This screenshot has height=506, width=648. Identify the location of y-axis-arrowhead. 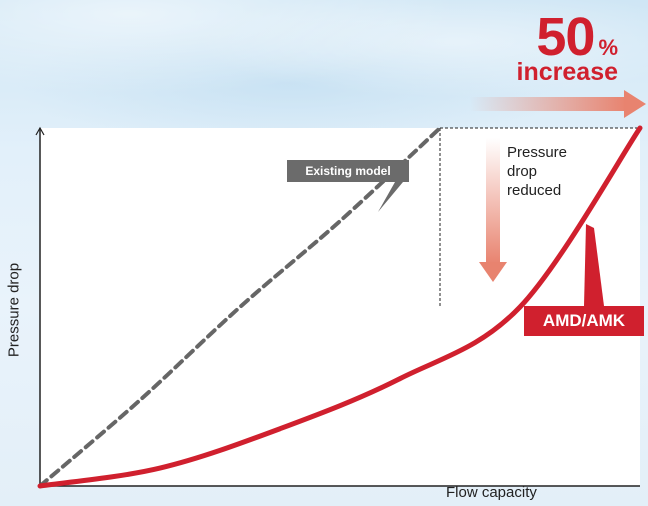
(40, 131).